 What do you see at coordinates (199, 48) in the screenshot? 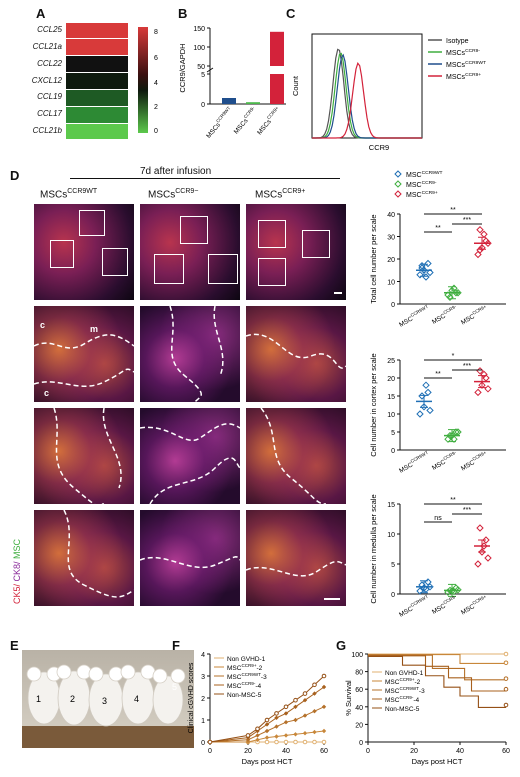
I see `y-tick-label: 100` at bounding box center [199, 48].